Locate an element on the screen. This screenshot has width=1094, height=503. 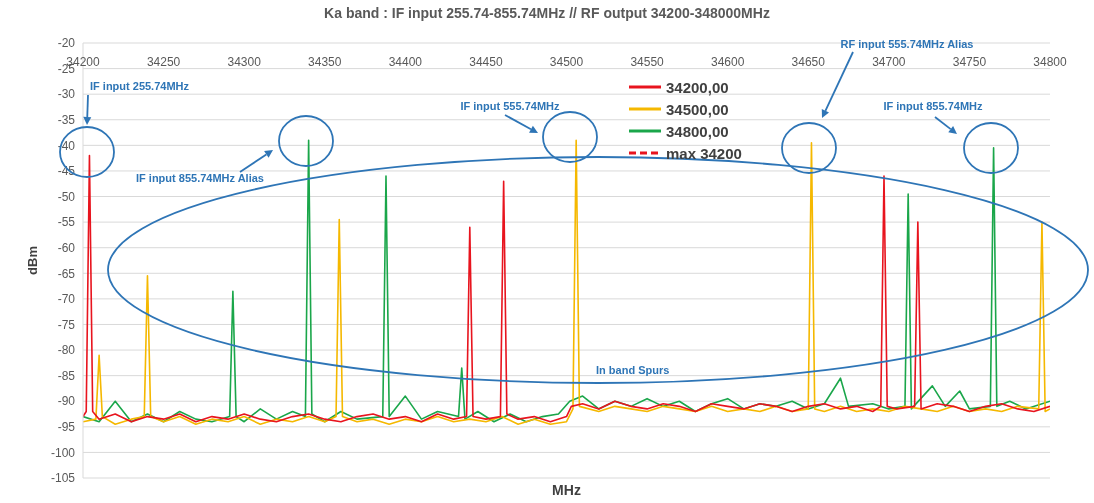
x-tick-label: 34650 is located at coordinates (808, 62).